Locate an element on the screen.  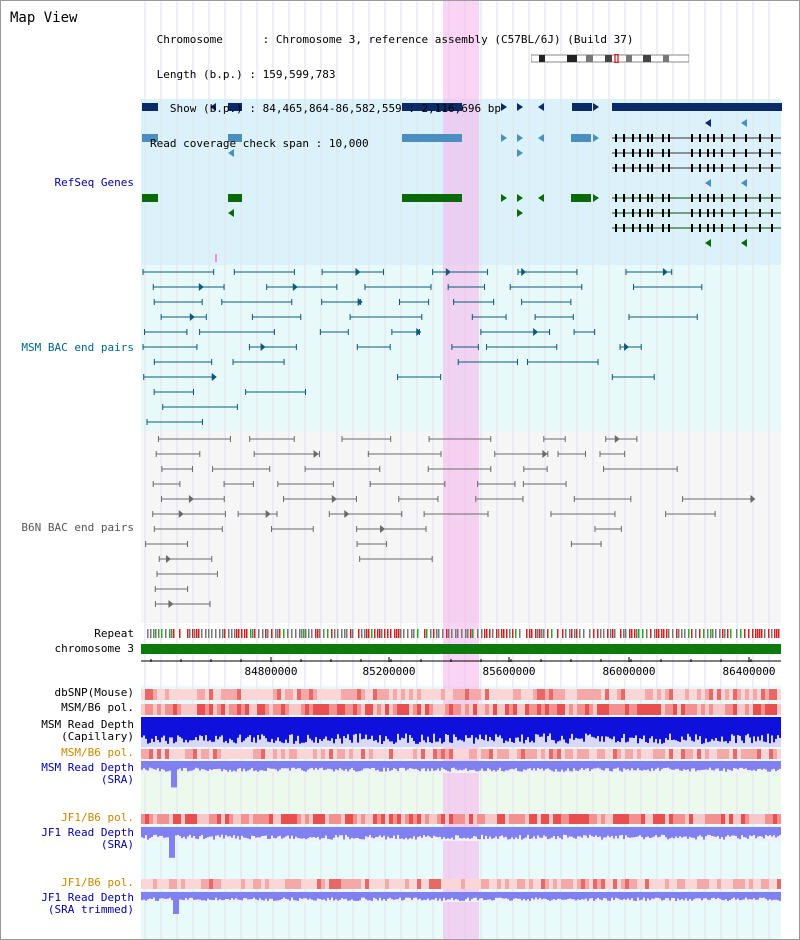
label-msm-b6-pol-2: MSM/B6 pol. is located at coordinates (97, 752).